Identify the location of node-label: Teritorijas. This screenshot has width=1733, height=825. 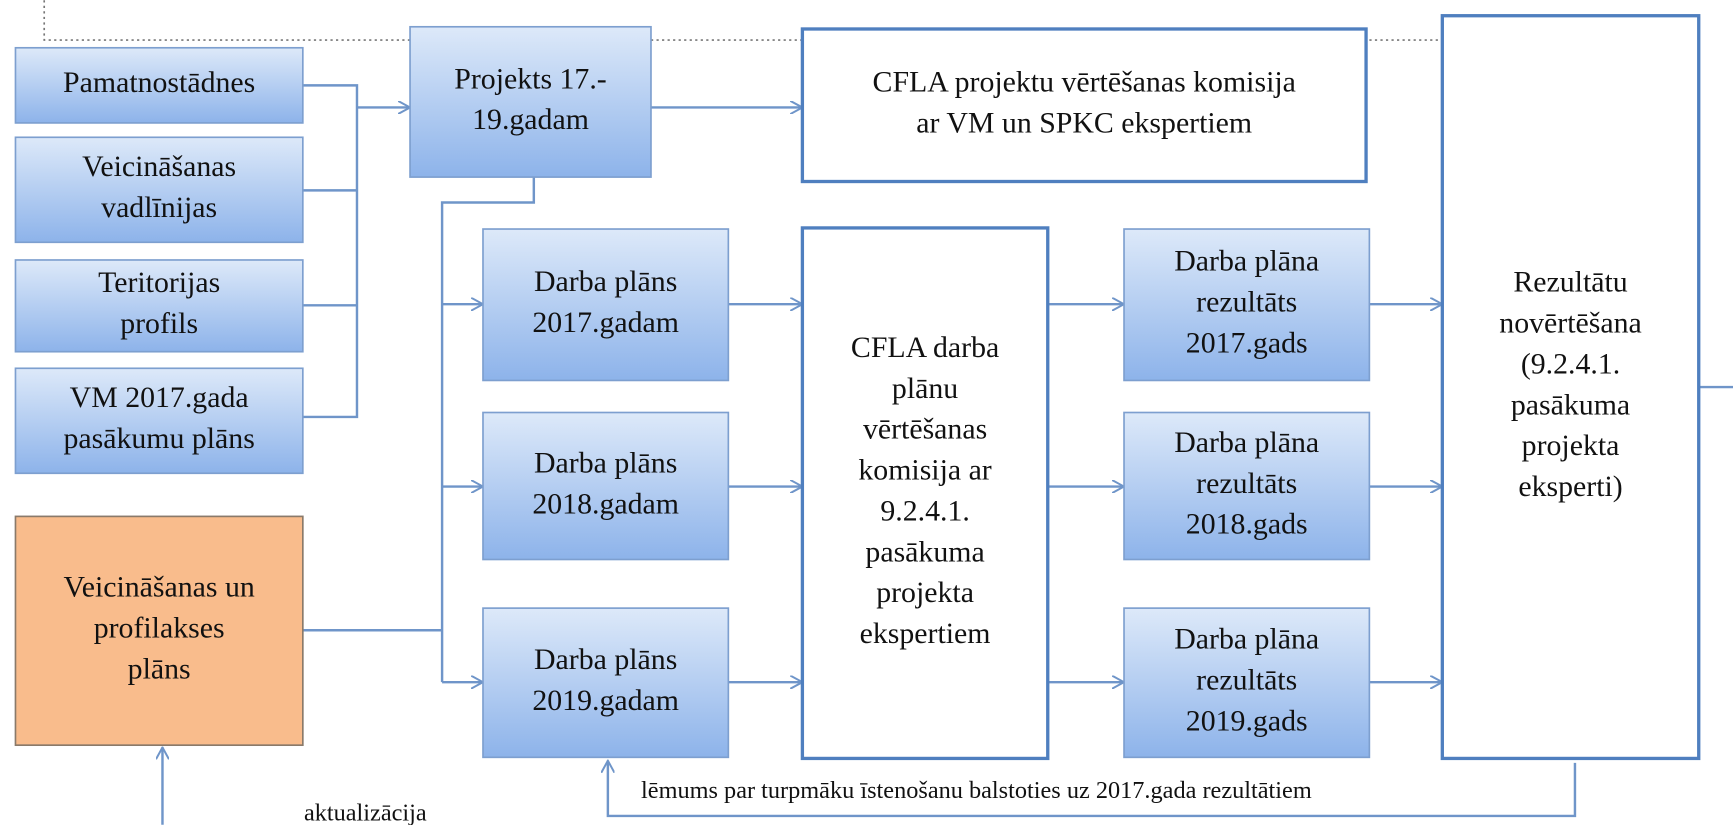
(159, 282).